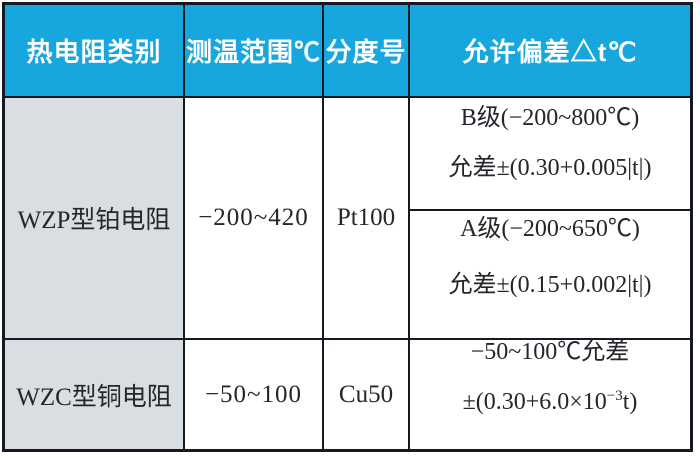  I want to click on wzp-range-value: −200~420, so click(253, 217).